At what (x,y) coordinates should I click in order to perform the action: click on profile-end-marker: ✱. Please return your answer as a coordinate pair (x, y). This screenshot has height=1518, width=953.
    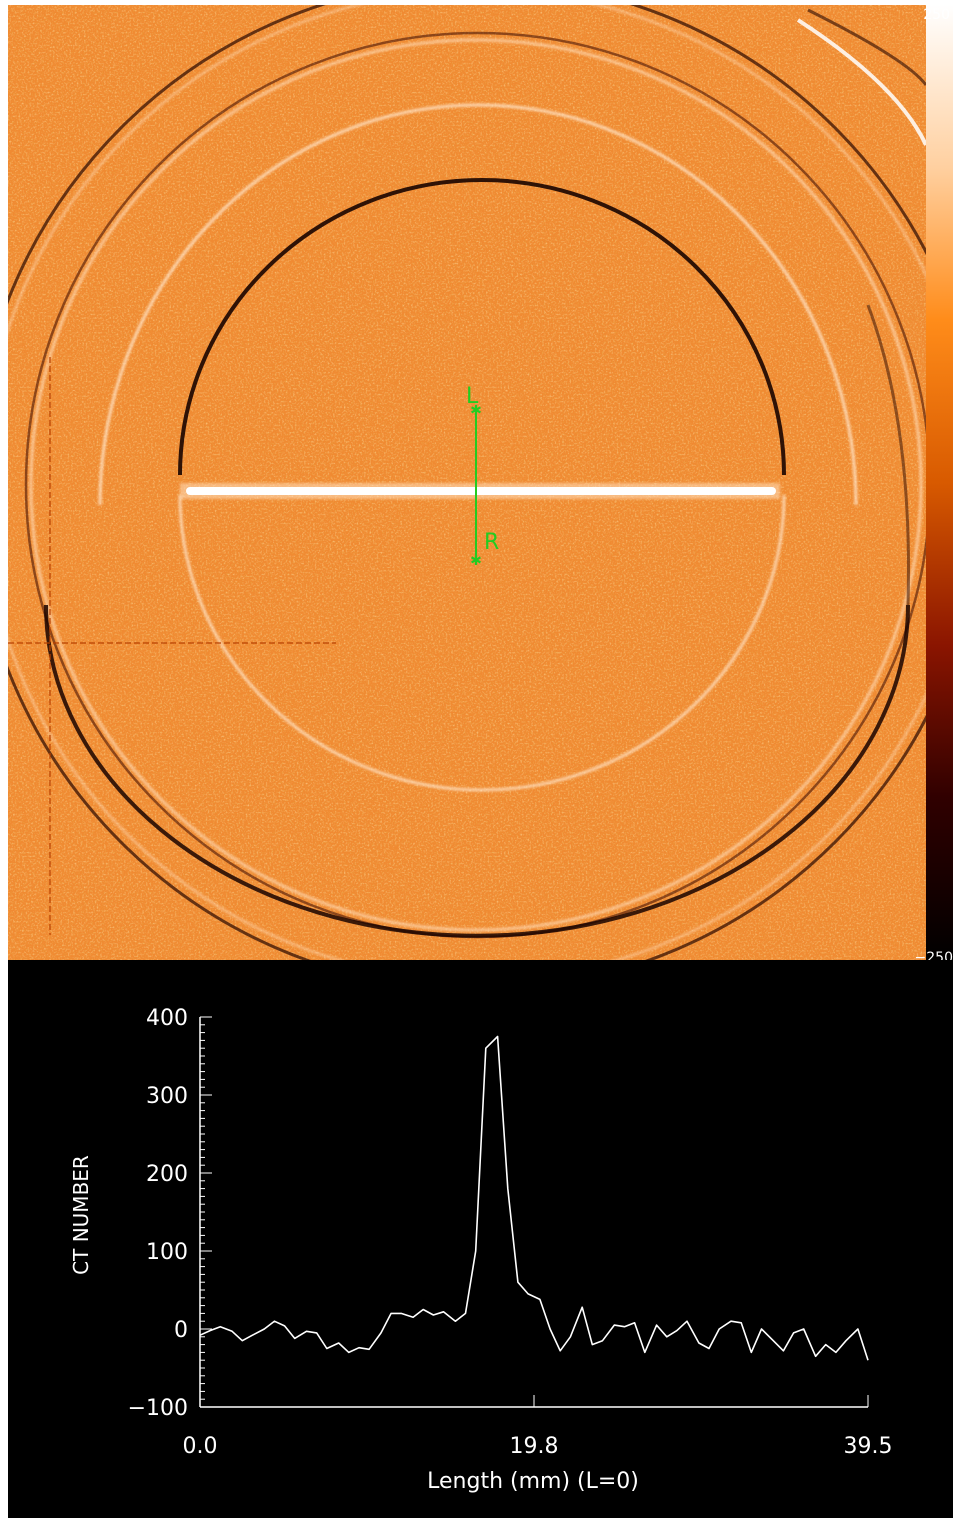
    Looking at the image, I should click on (476, 561).